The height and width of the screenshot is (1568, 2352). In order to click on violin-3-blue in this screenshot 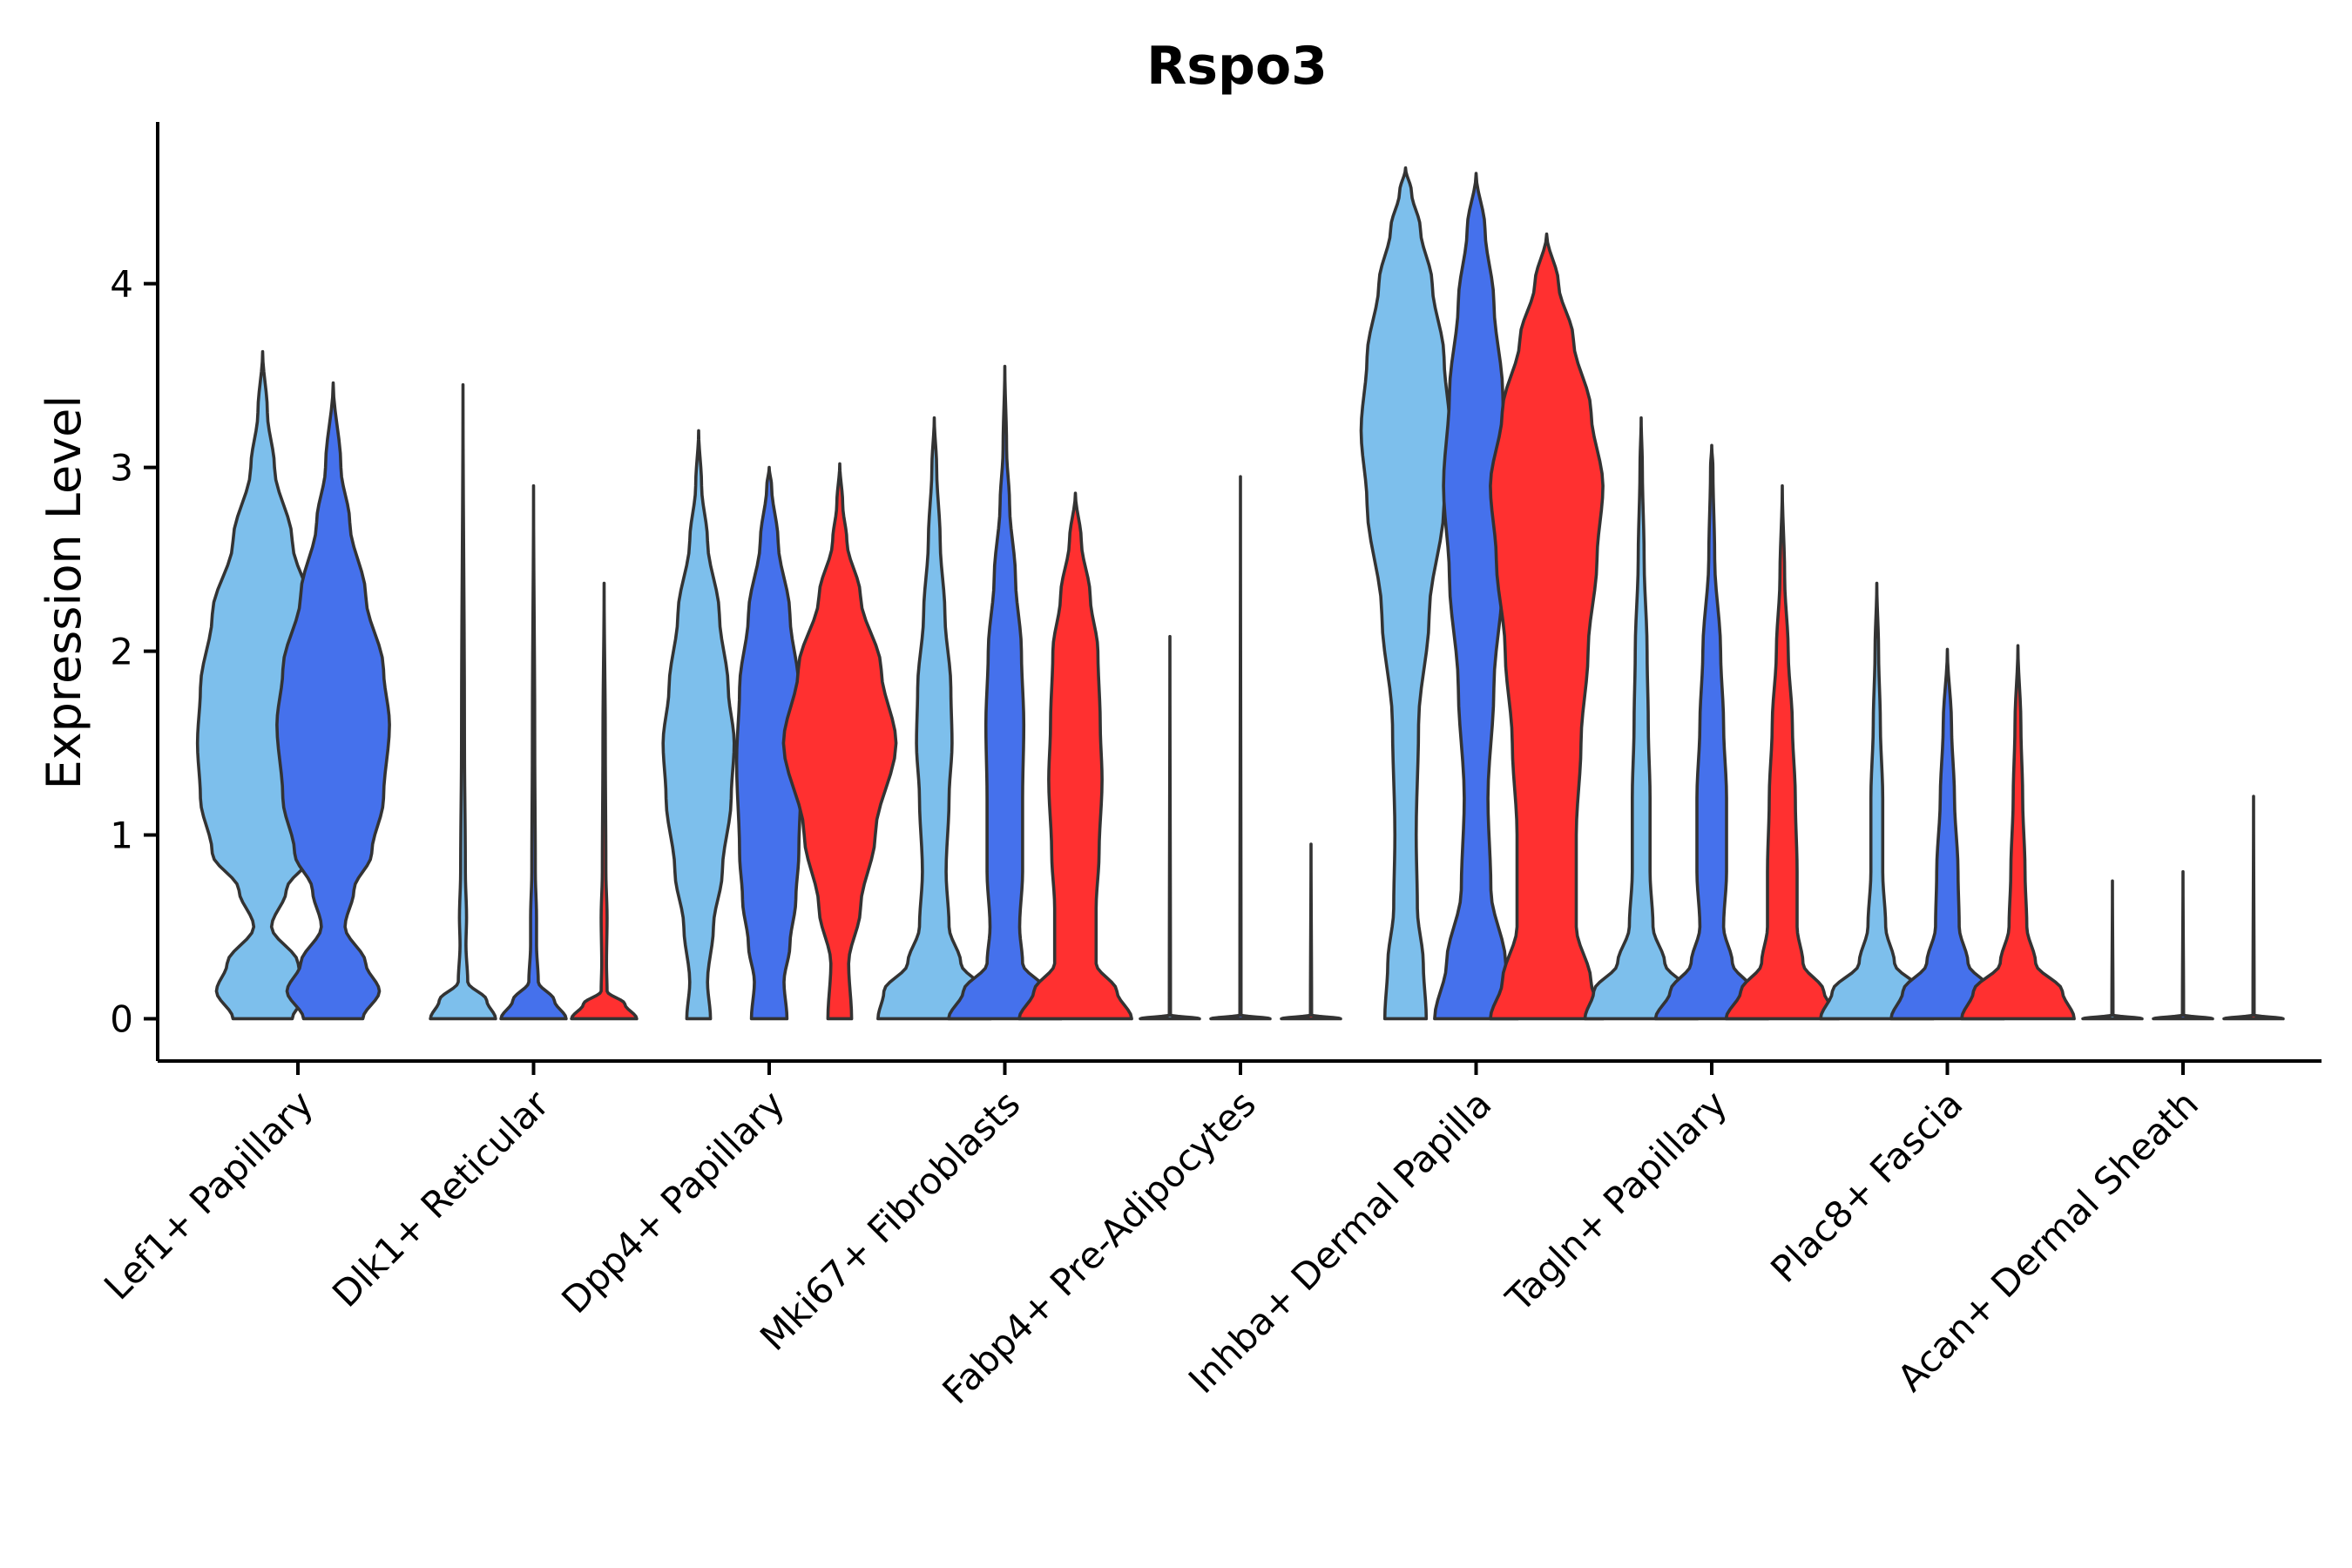, I will do `click(769, 743)`.